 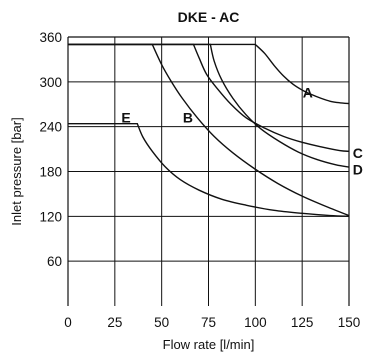 What do you see at coordinates (50, 37) in the screenshot?
I see `y-tick-label-360: 360` at bounding box center [50, 37].